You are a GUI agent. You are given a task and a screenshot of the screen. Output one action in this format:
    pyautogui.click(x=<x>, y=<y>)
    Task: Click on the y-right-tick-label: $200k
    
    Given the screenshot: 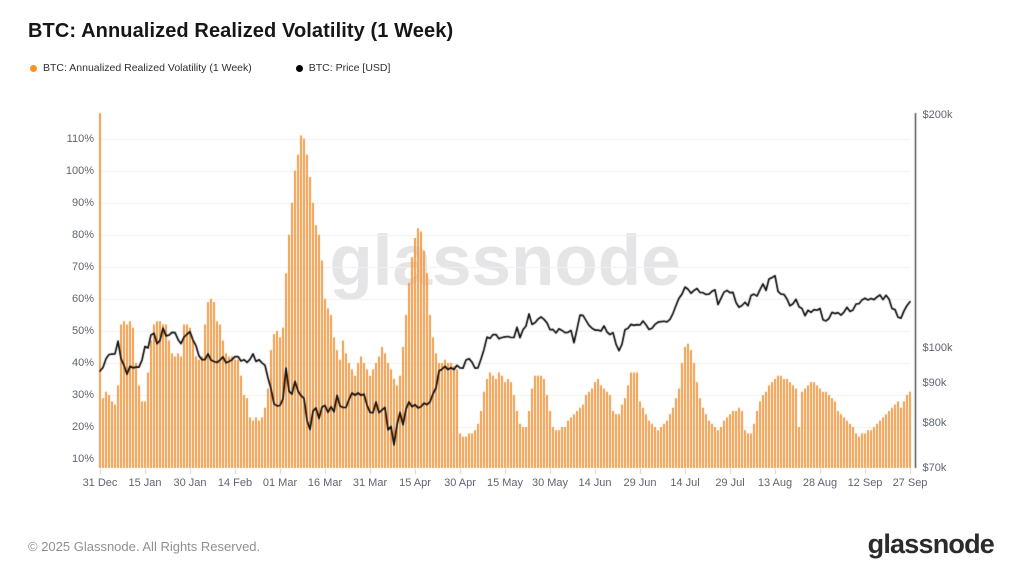 What is the action you would take?
    pyautogui.click(x=937, y=115)
    